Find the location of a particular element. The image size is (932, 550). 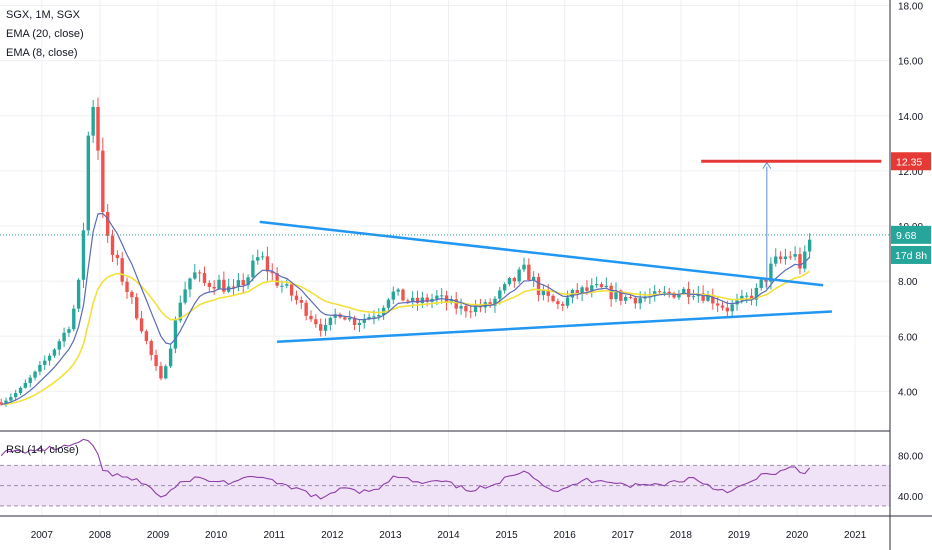

target-price-badge is located at coordinates (911, 161).